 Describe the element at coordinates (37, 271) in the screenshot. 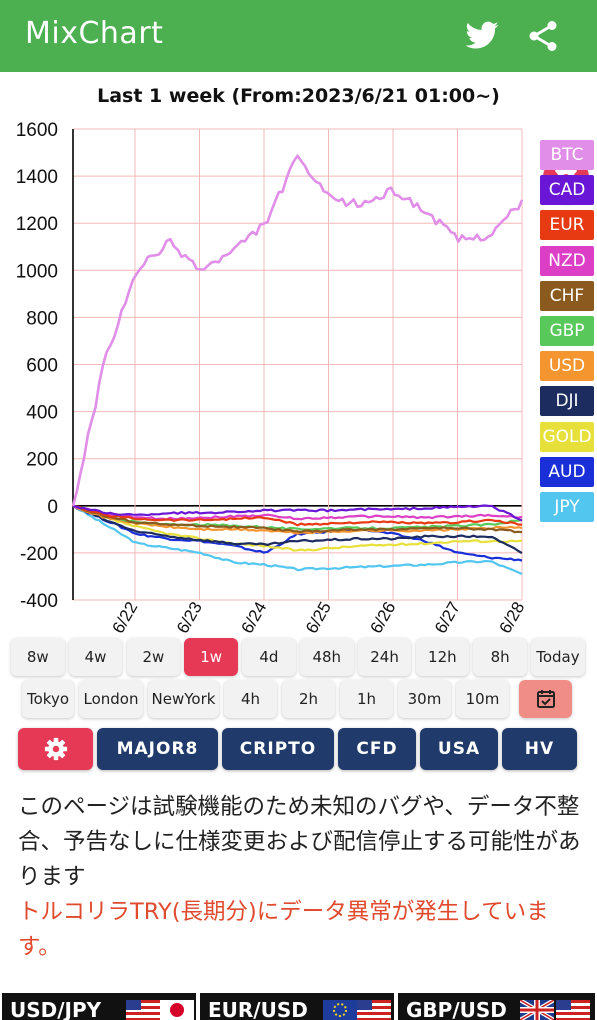

I see `y-tick-label: 1000` at that location.